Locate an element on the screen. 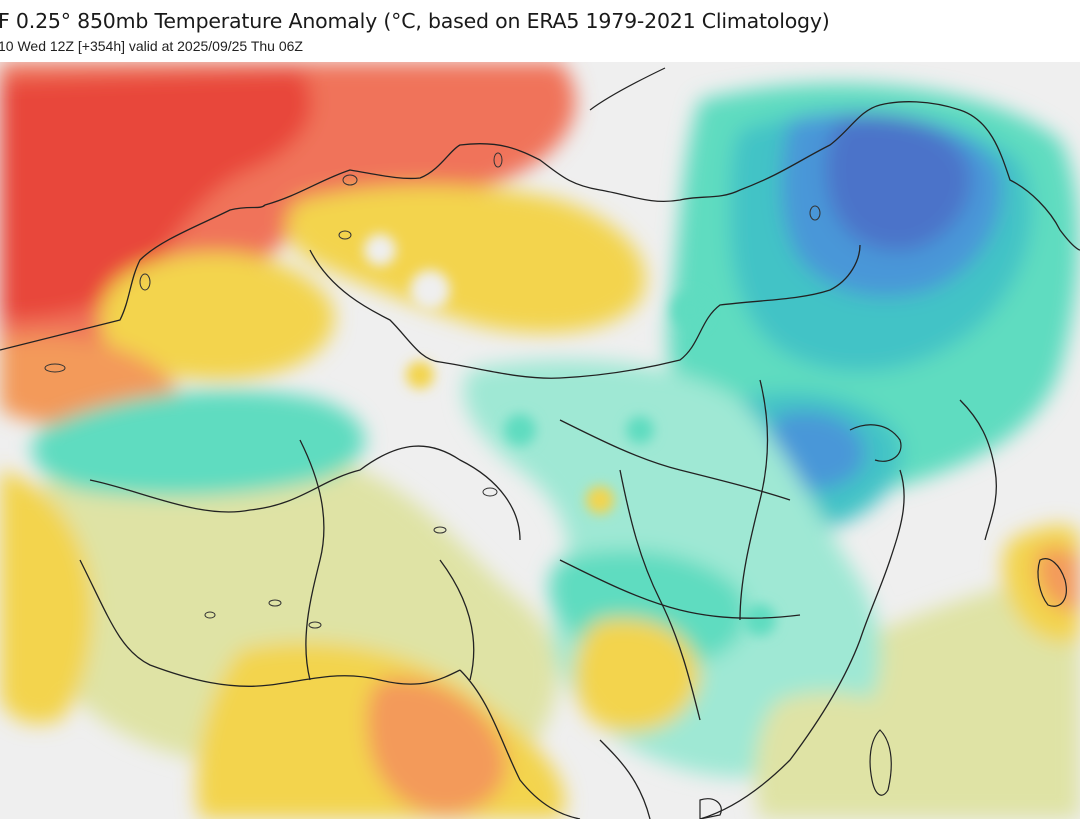 The image size is (1080, 819). border-tibet is located at coordinates (305, 493).